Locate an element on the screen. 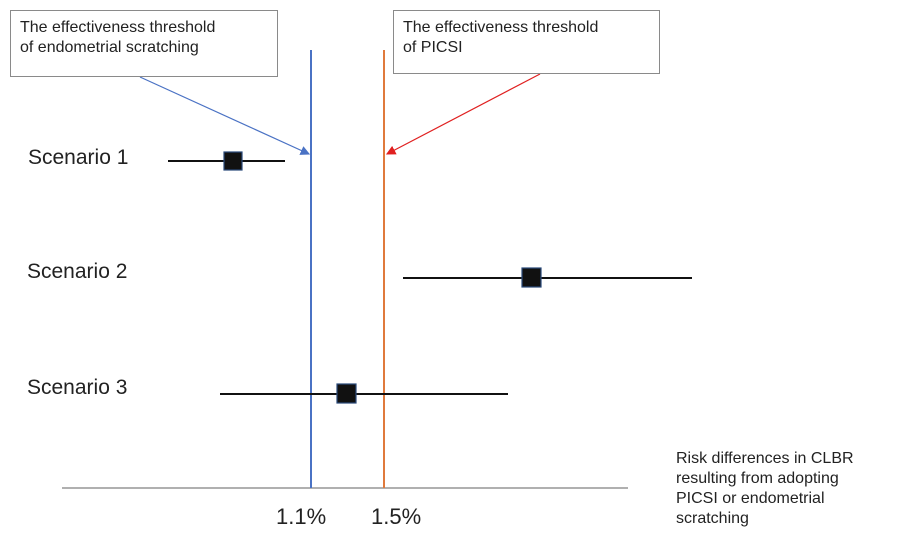 The height and width of the screenshot is (542, 907). picsi-threshold-callout: The effectiveness threshold of PICSI is located at coordinates (526, 42).